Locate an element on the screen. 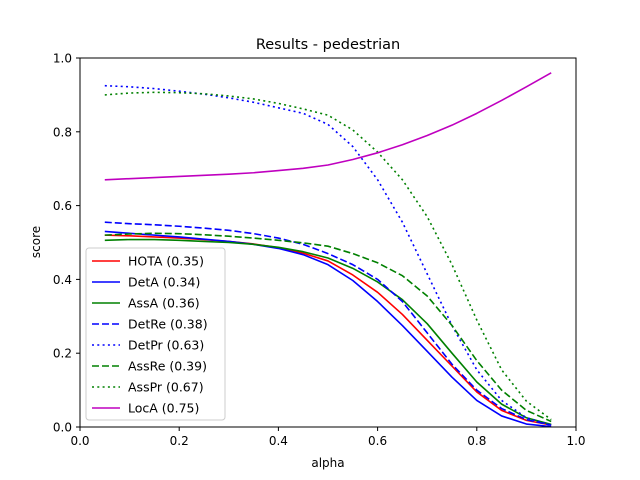 The width and height of the screenshot is (640, 480). x-tick-label: 1.0 is located at coordinates (575, 441).